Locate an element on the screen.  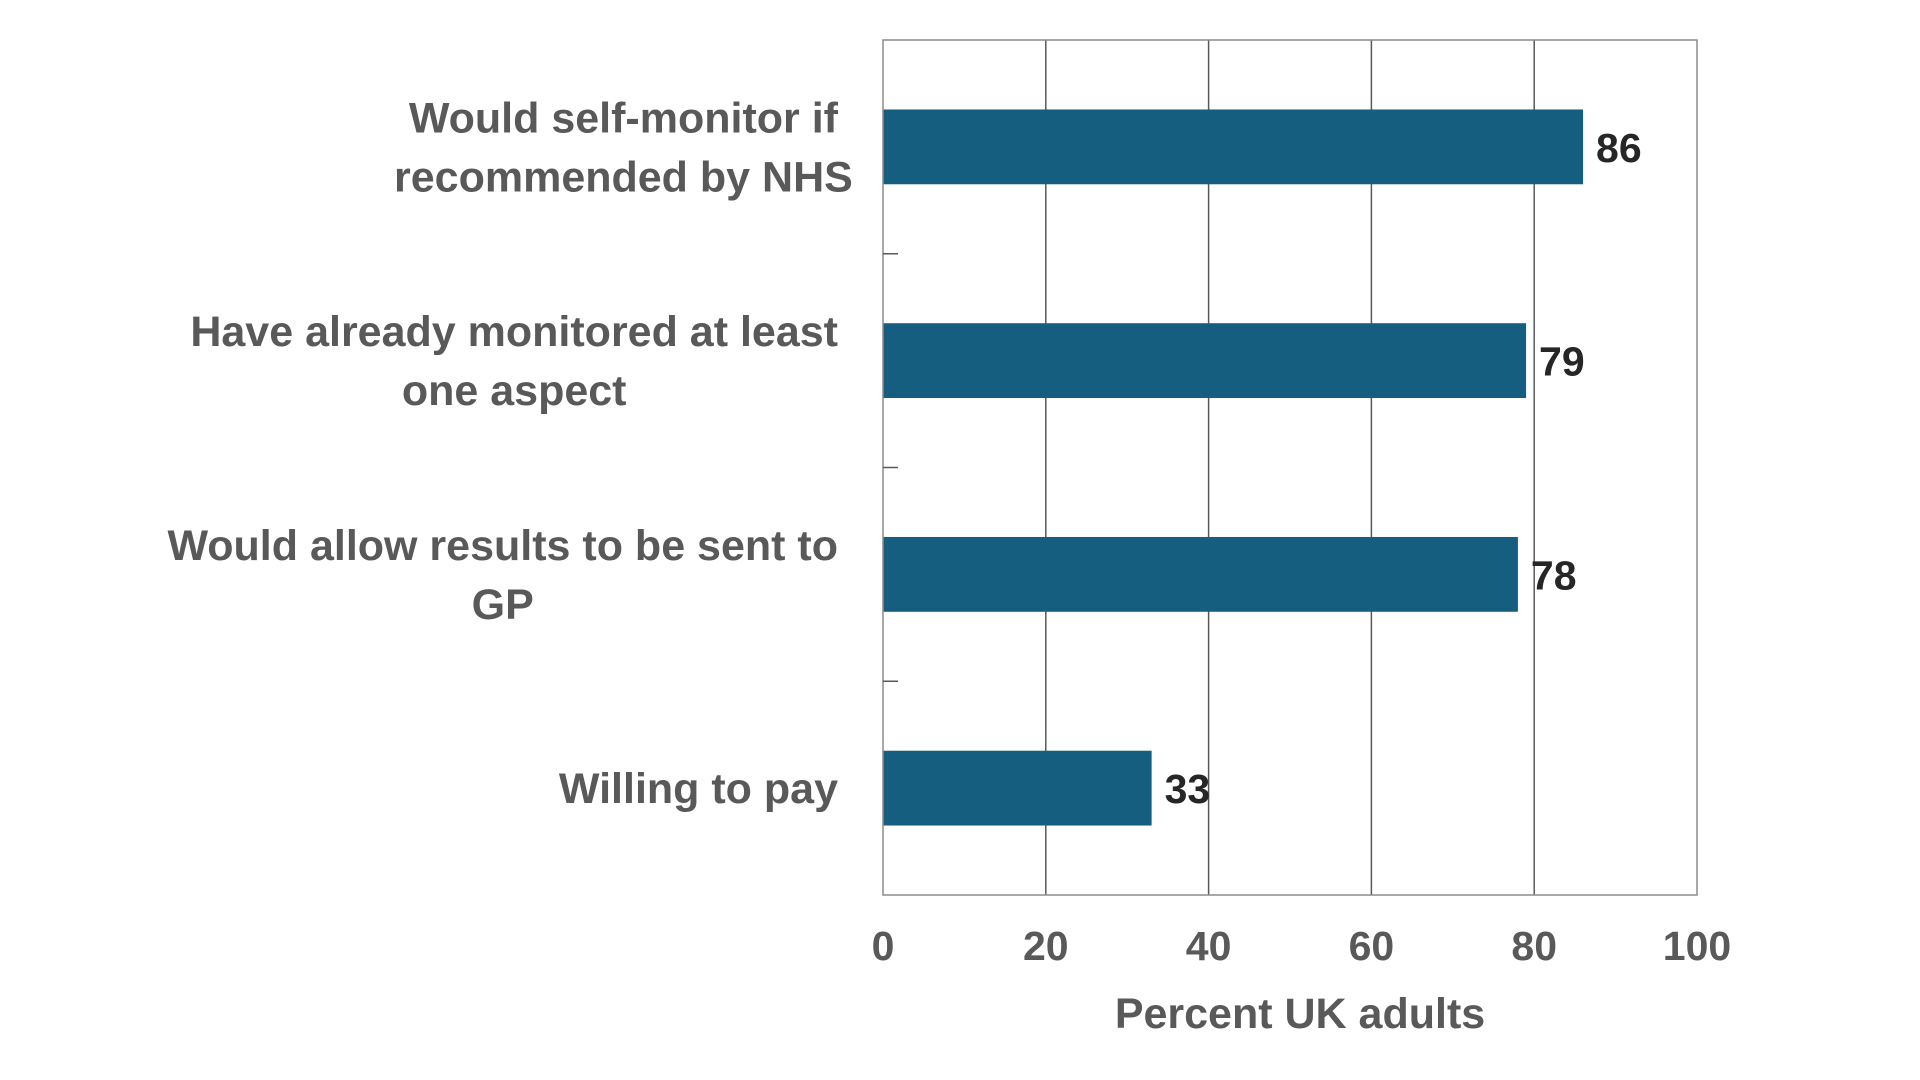
x-axis-title: Percent UK adults is located at coordinates (1300, 1014).